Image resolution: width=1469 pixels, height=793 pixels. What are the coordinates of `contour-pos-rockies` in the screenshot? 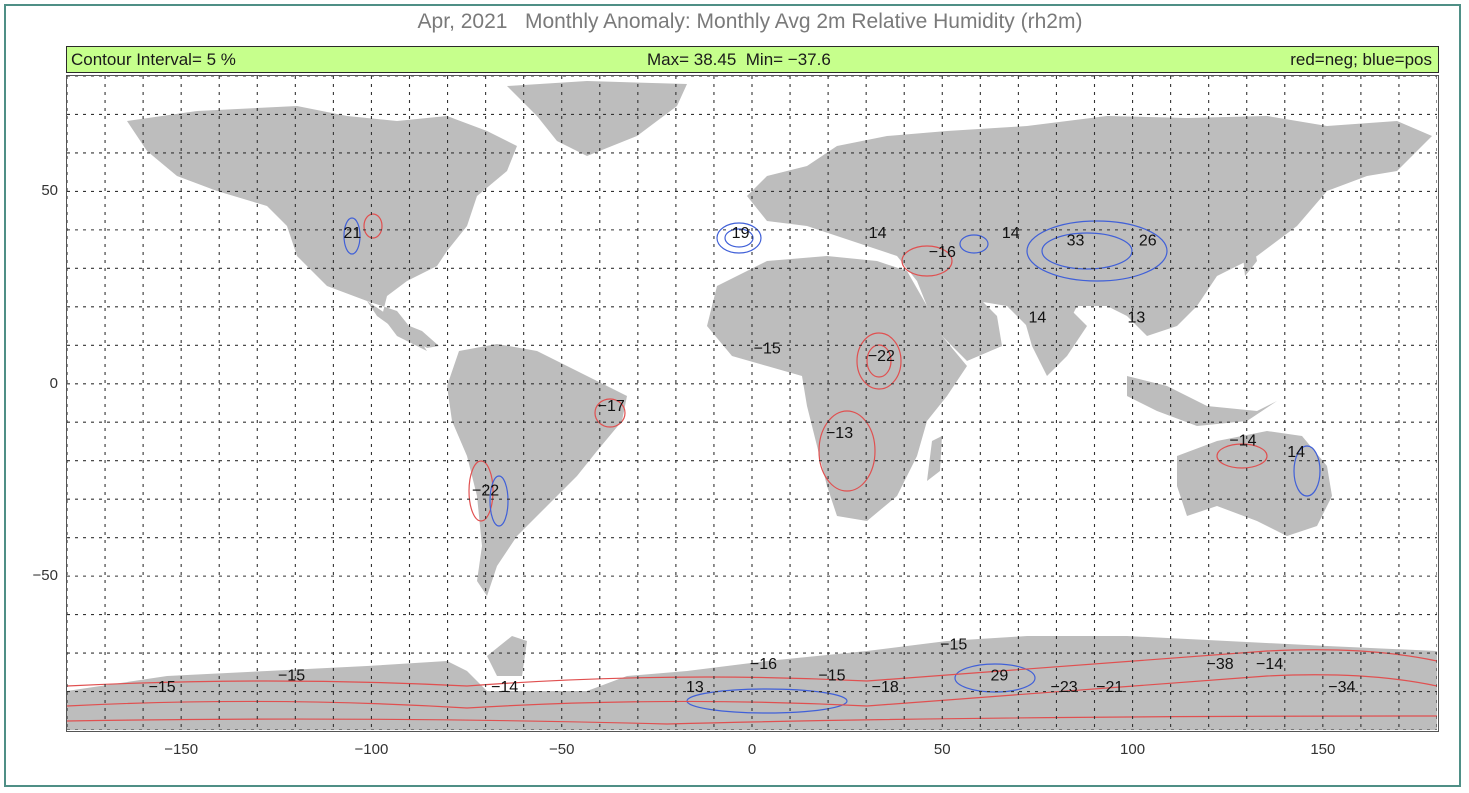 It's located at (352, 236).